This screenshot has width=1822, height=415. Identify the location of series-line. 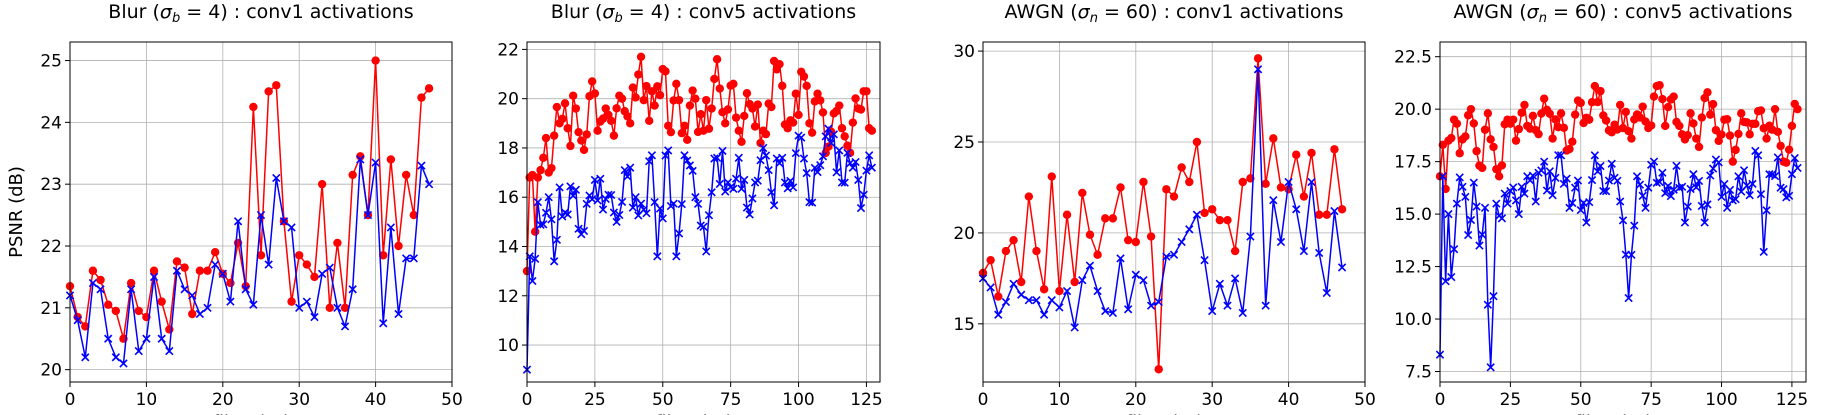
(249, 199).